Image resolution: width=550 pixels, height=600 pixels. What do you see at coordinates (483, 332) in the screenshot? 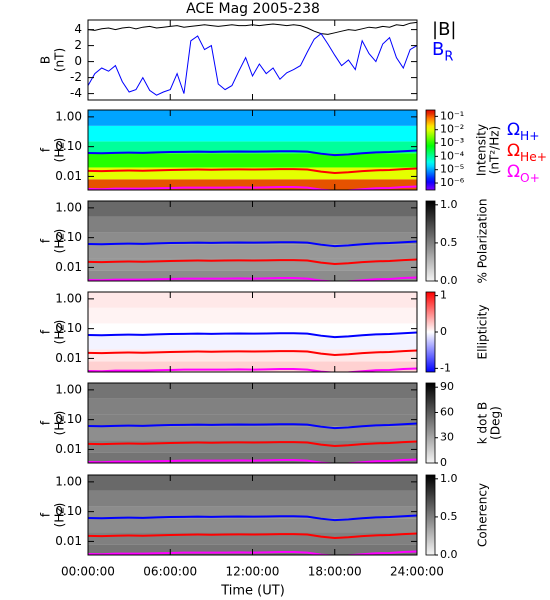
I see `colorbar-title: Ellipticity` at bounding box center [483, 332].